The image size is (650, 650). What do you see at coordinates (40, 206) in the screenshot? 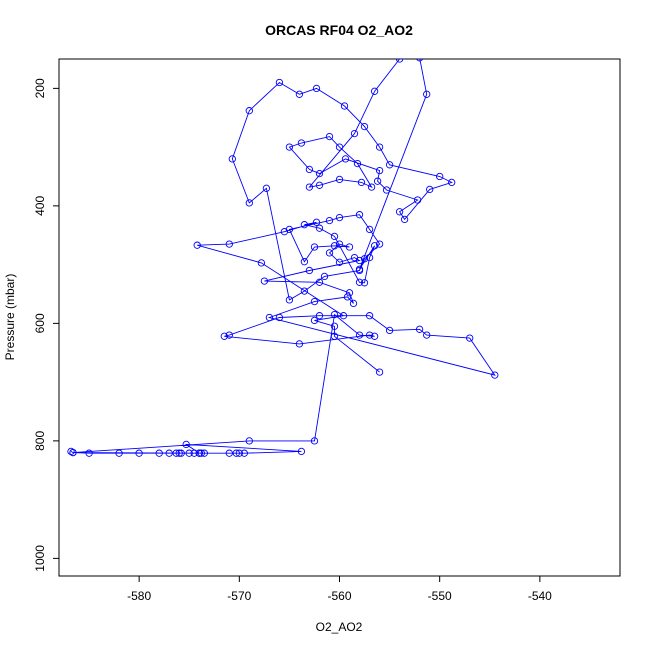
I see `y-tick-label: 400` at bounding box center [40, 206].